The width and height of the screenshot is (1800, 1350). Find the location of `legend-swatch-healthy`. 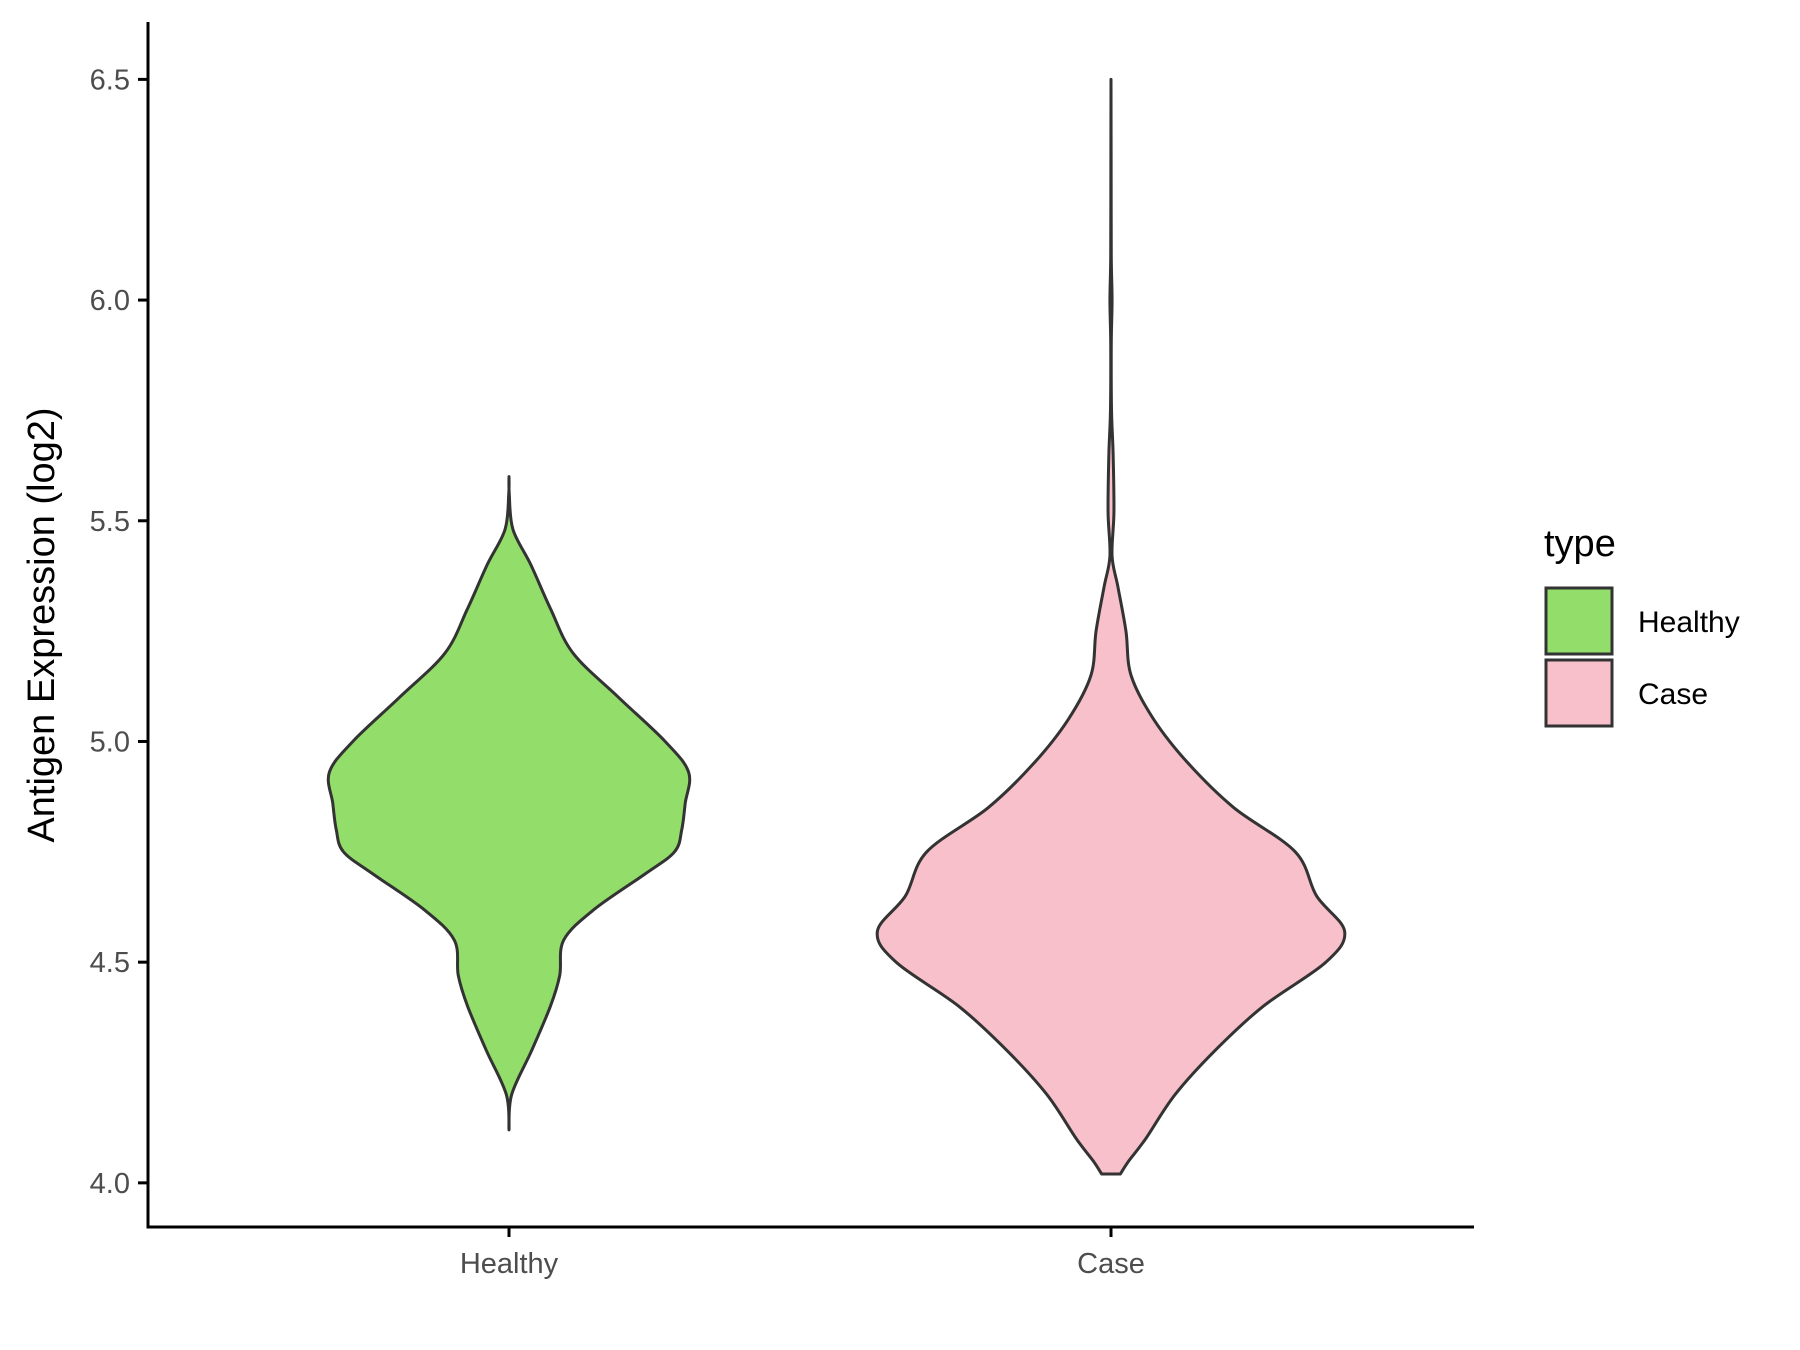

legend-swatch-healthy is located at coordinates (1579, 621).